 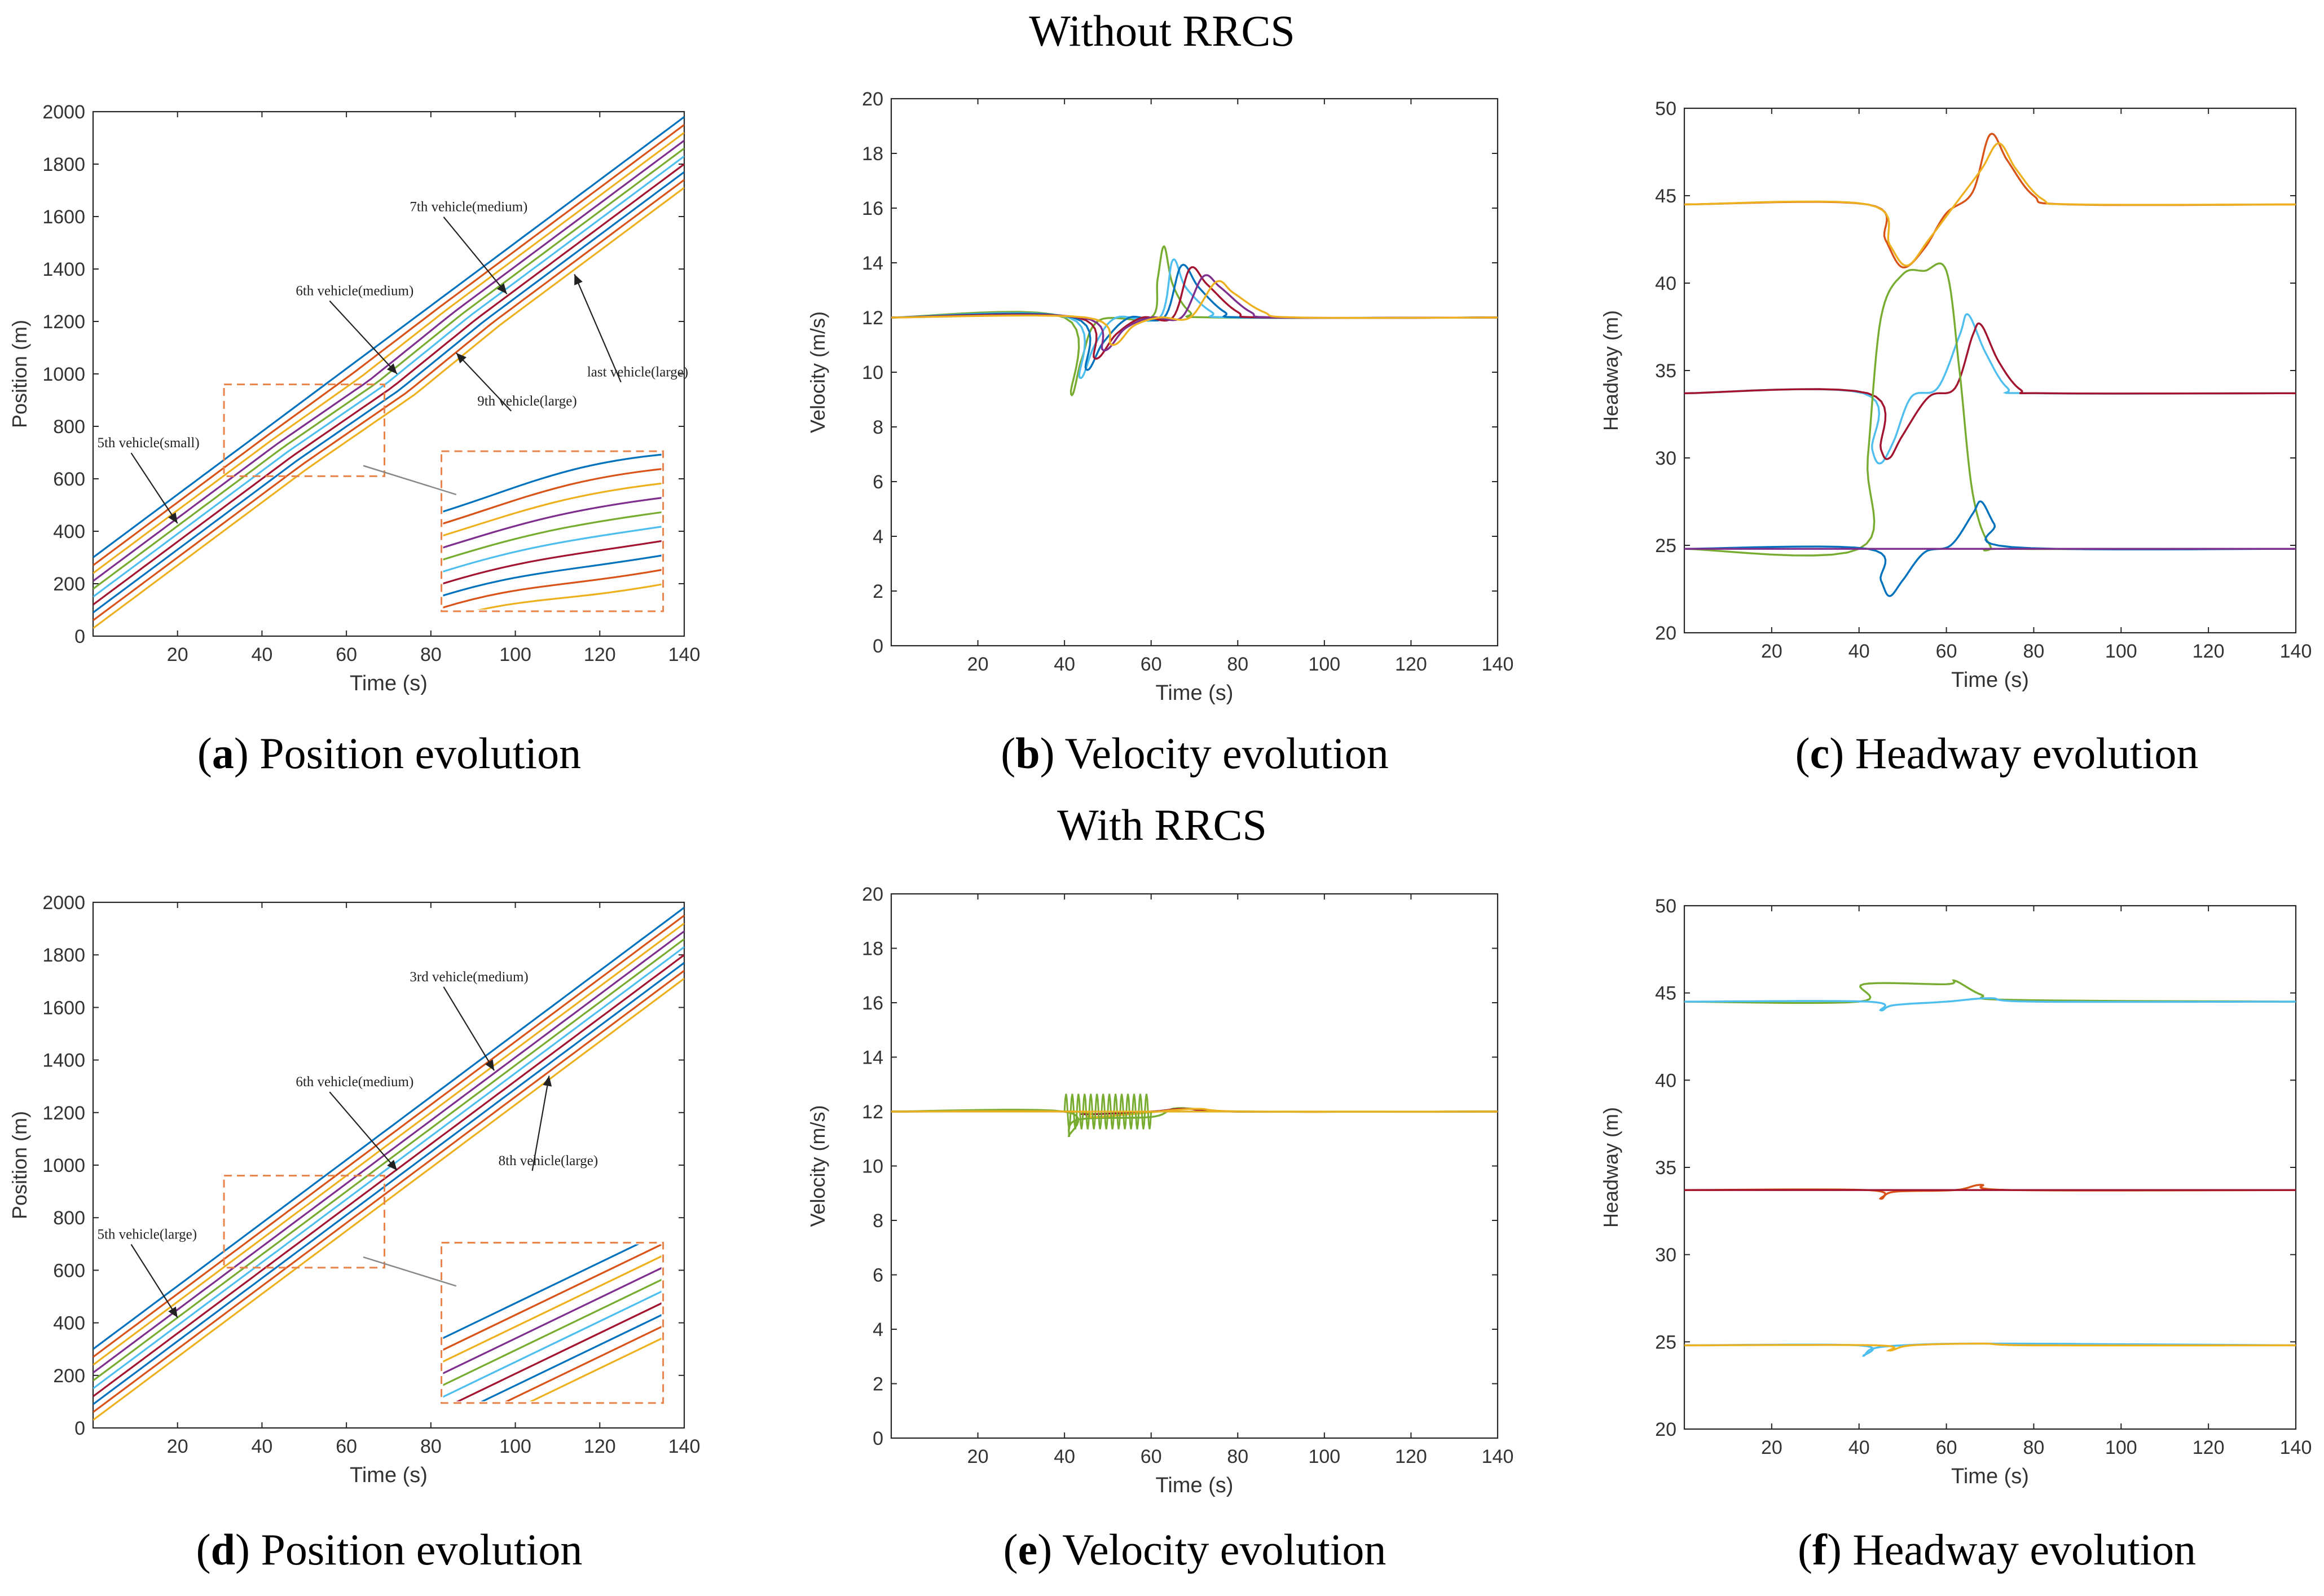 What do you see at coordinates (637, 372) in the screenshot?
I see `vehicle-annotation: last vehicle(large)` at bounding box center [637, 372].